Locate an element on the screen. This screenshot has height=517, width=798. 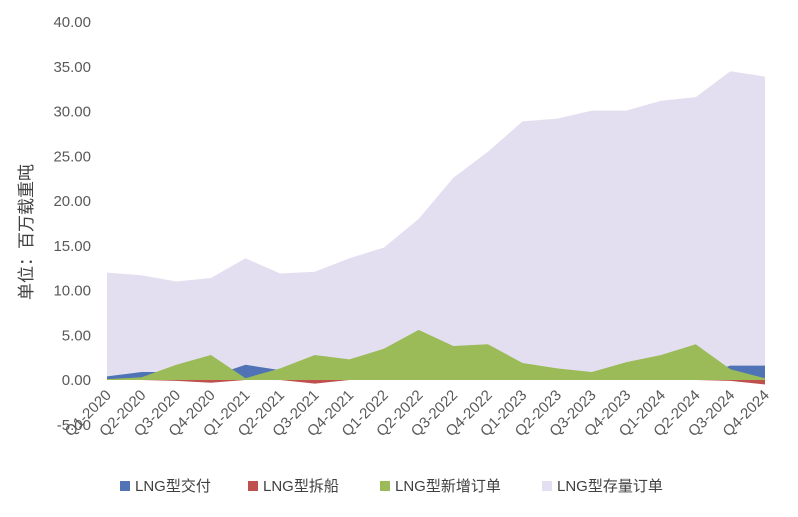
y-tick-label-0: -5.00 is located at coordinates (74, 425).